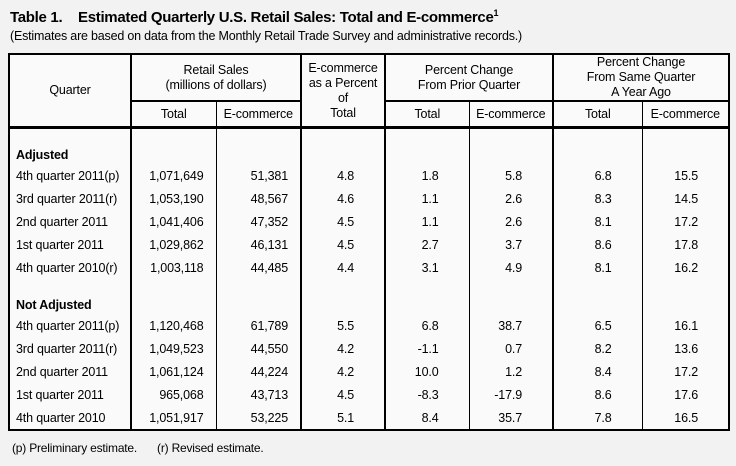  I want to click on value-cell: 61,789, so click(258, 325).